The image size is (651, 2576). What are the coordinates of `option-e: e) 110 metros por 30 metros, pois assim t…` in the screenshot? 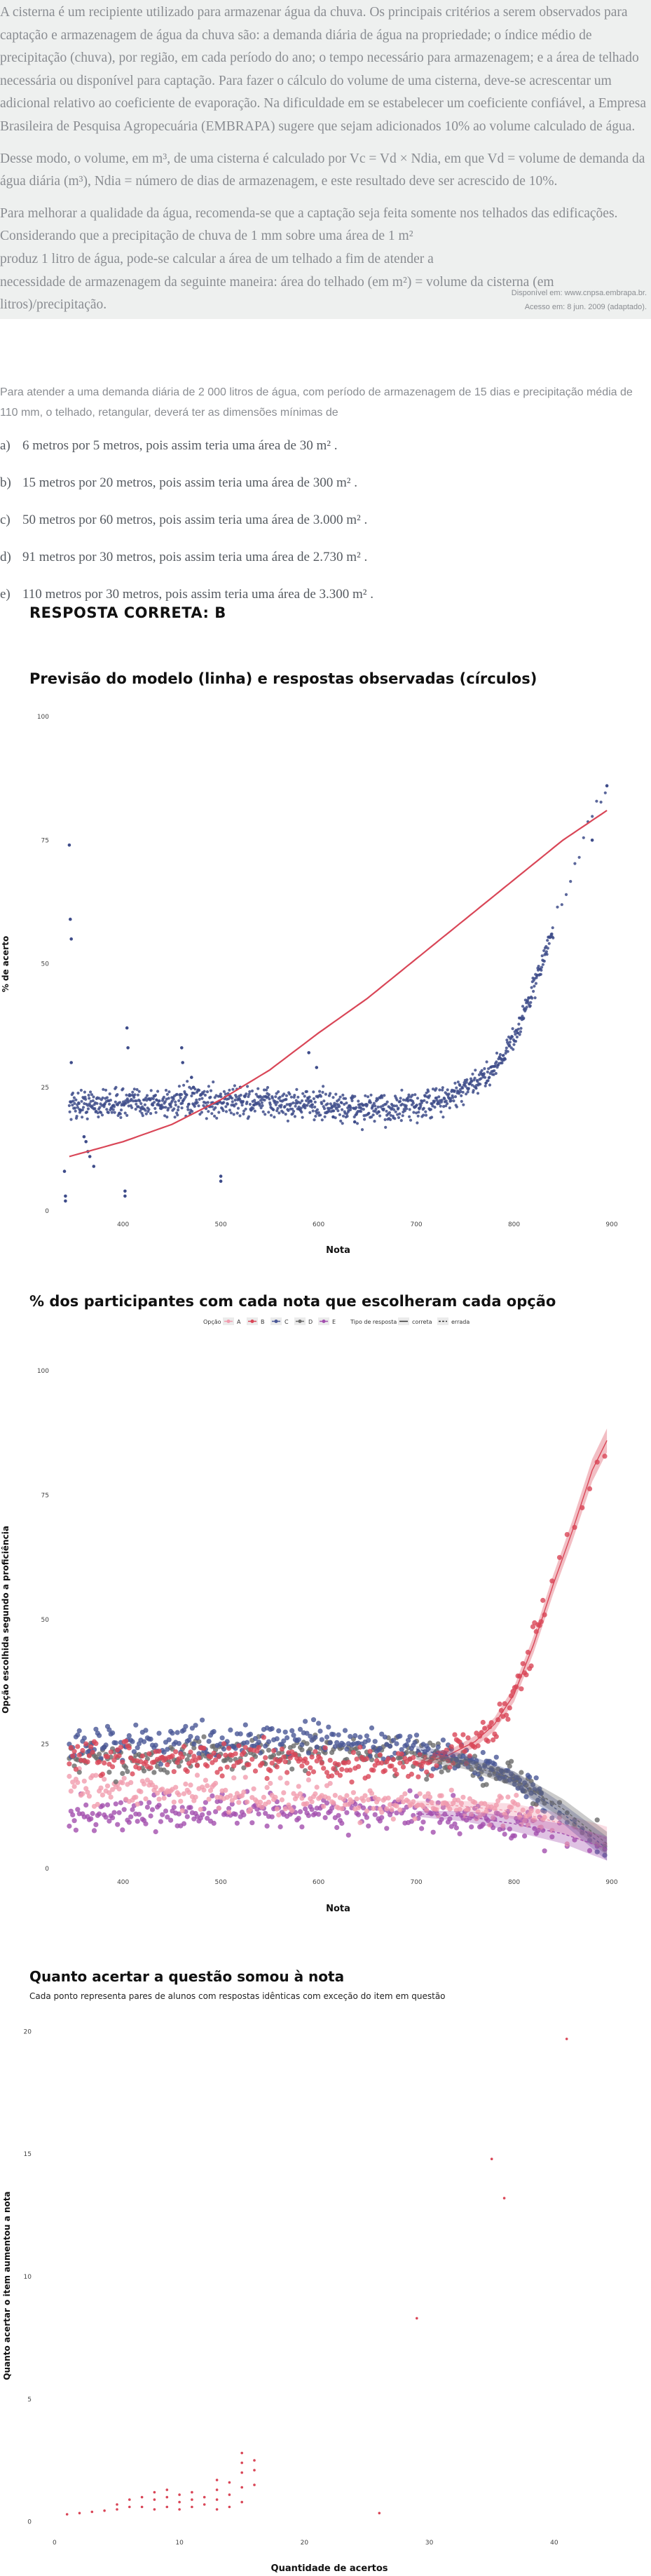 It's located at (187, 594).